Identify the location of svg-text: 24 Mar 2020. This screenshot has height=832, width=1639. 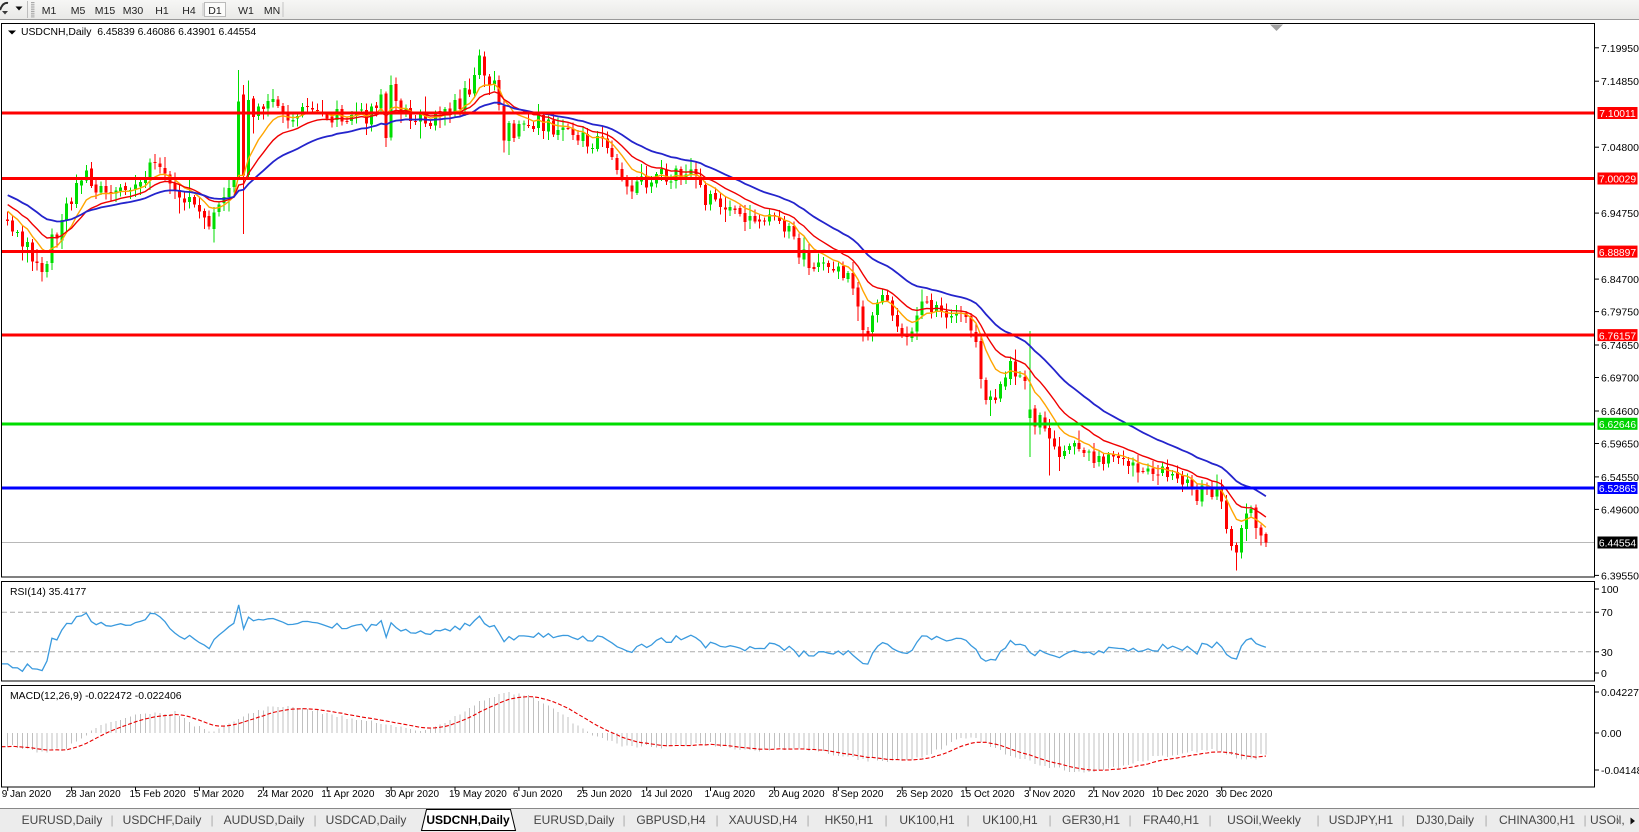
(285, 794).